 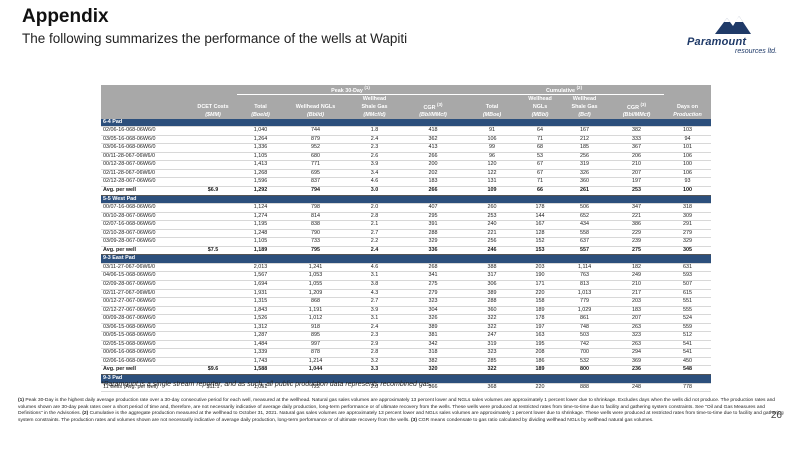 What do you see at coordinates (374, 251) in the screenshot?
I see `avg-cell: 2.4` at bounding box center [374, 251].